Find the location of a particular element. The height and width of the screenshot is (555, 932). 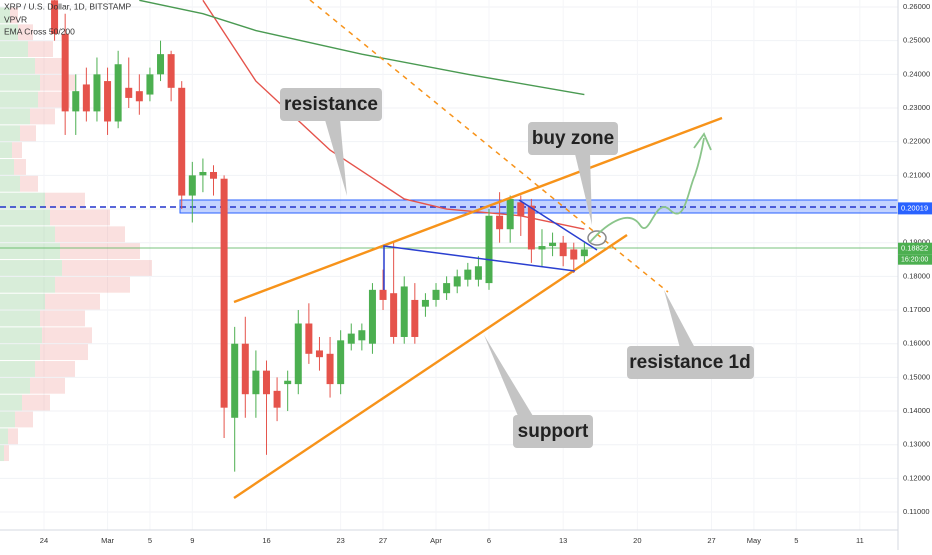

annotation: buy zone is located at coordinates (573, 138).